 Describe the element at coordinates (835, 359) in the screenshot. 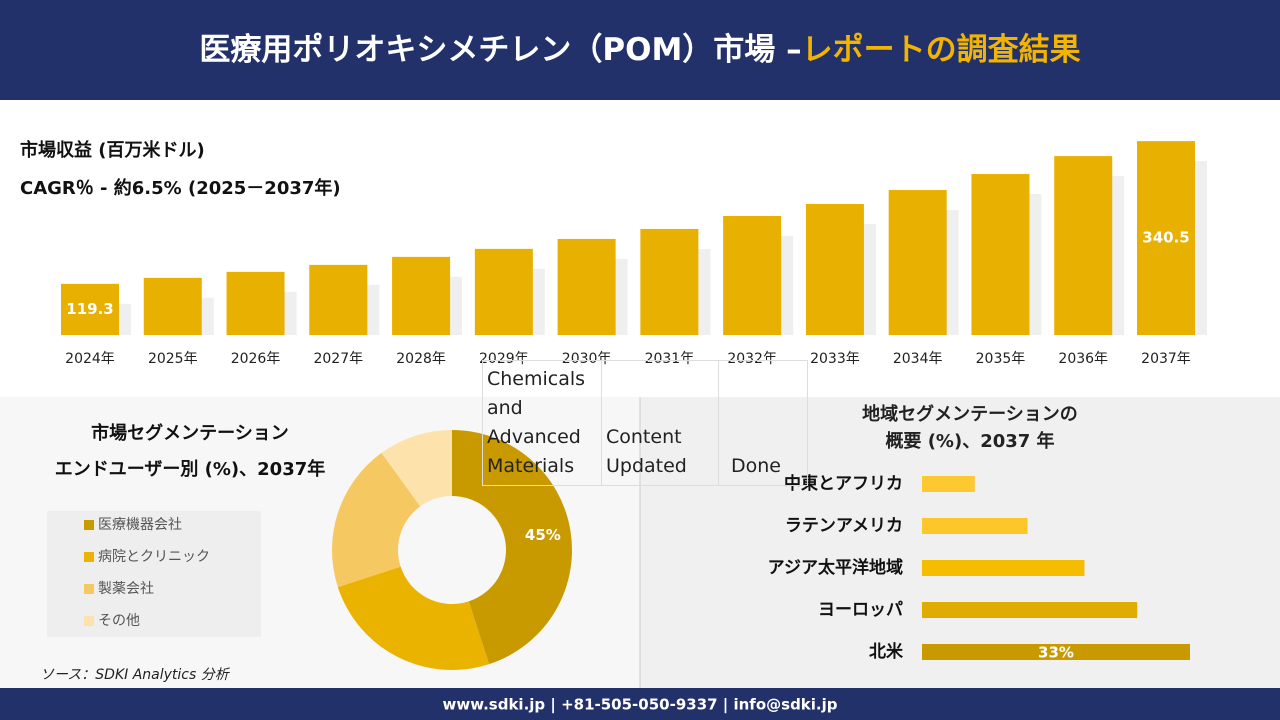

I see `x-tick-label: 2033年` at that location.